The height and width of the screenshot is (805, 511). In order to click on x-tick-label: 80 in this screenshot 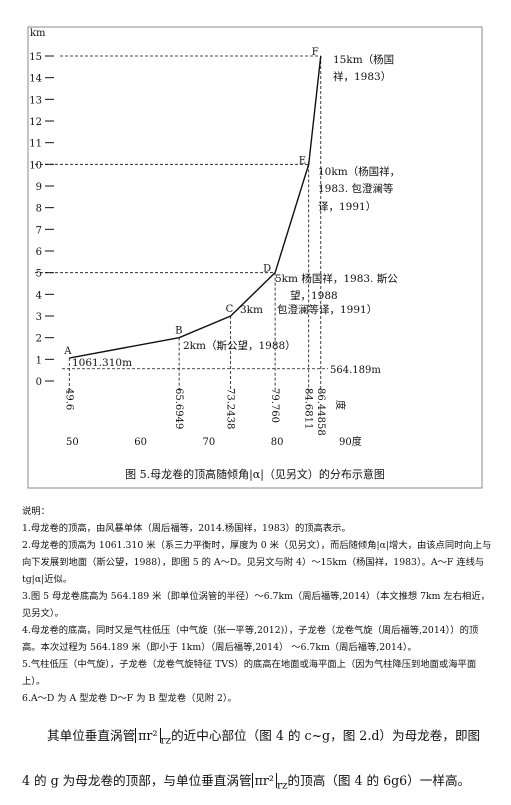, I will do `click(277, 442)`.